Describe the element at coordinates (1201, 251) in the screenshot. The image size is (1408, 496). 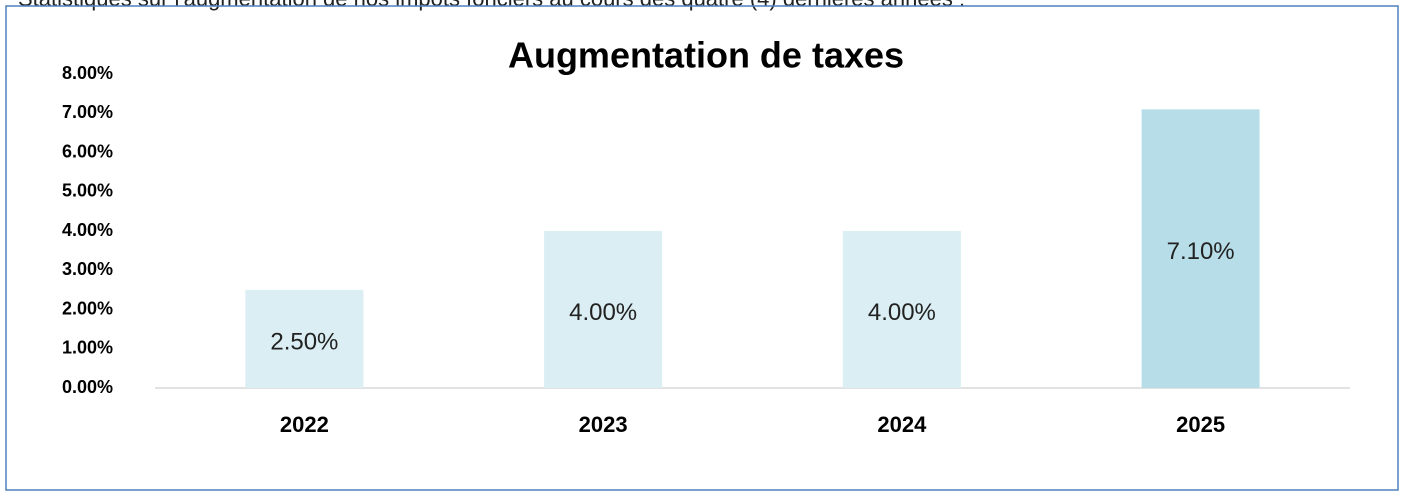
I see `data-label: 7.10%` at that location.